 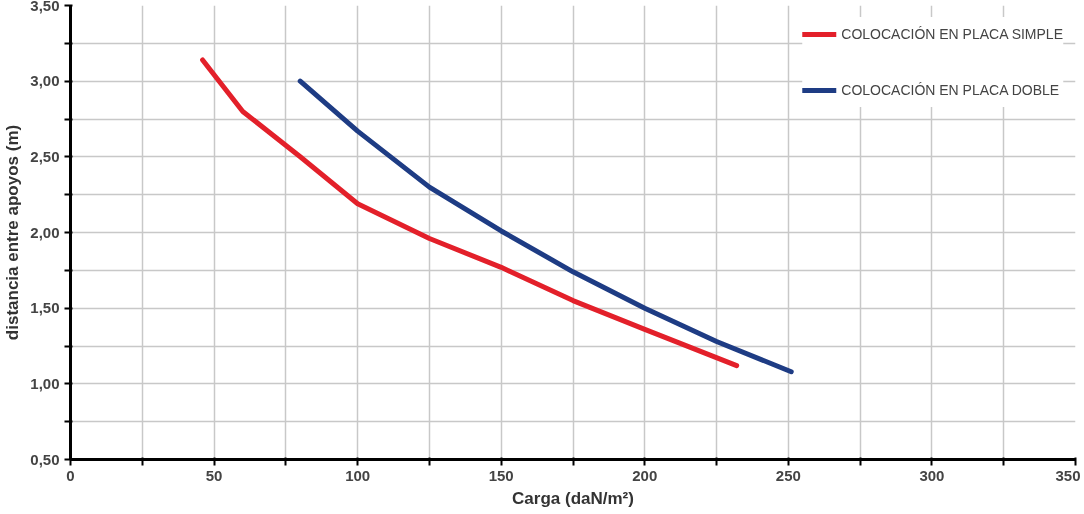 What do you see at coordinates (1068, 475) in the screenshot?
I see `x-tick-label: 350` at bounding box center [1068, 475].